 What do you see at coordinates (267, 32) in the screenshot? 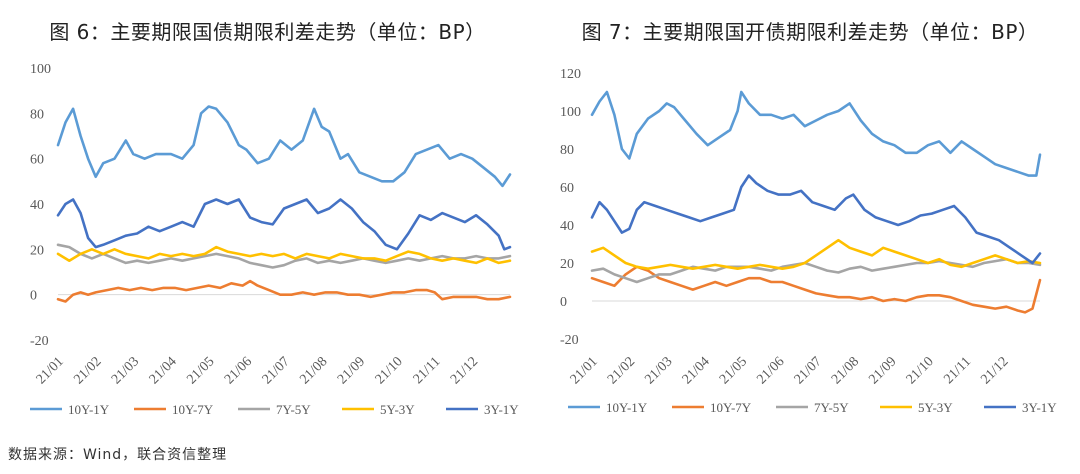
I see `chart-title-1: 图 6：主要期限国债期限利差走势（单位：BP）` at bounding box center [267, 32].